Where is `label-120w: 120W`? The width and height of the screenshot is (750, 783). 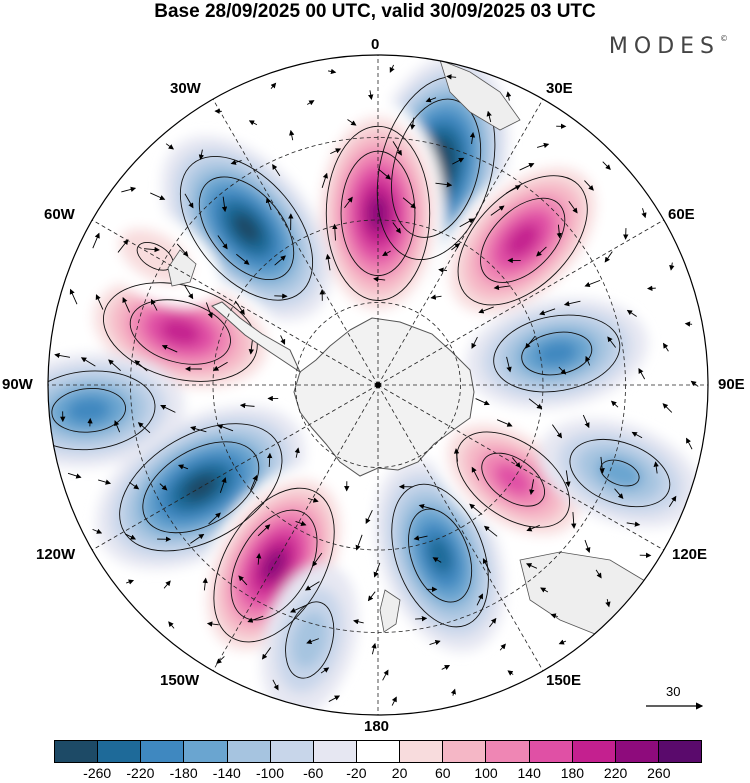
label-120w: 120W is located at coordinates (56, 554).